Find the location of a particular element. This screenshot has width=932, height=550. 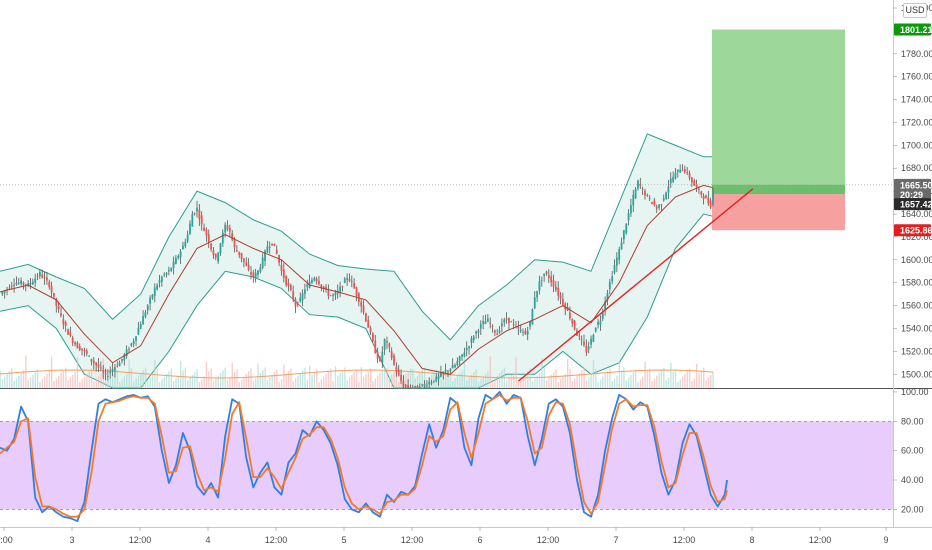

volume-average-line is located at coordinates (357, 374).